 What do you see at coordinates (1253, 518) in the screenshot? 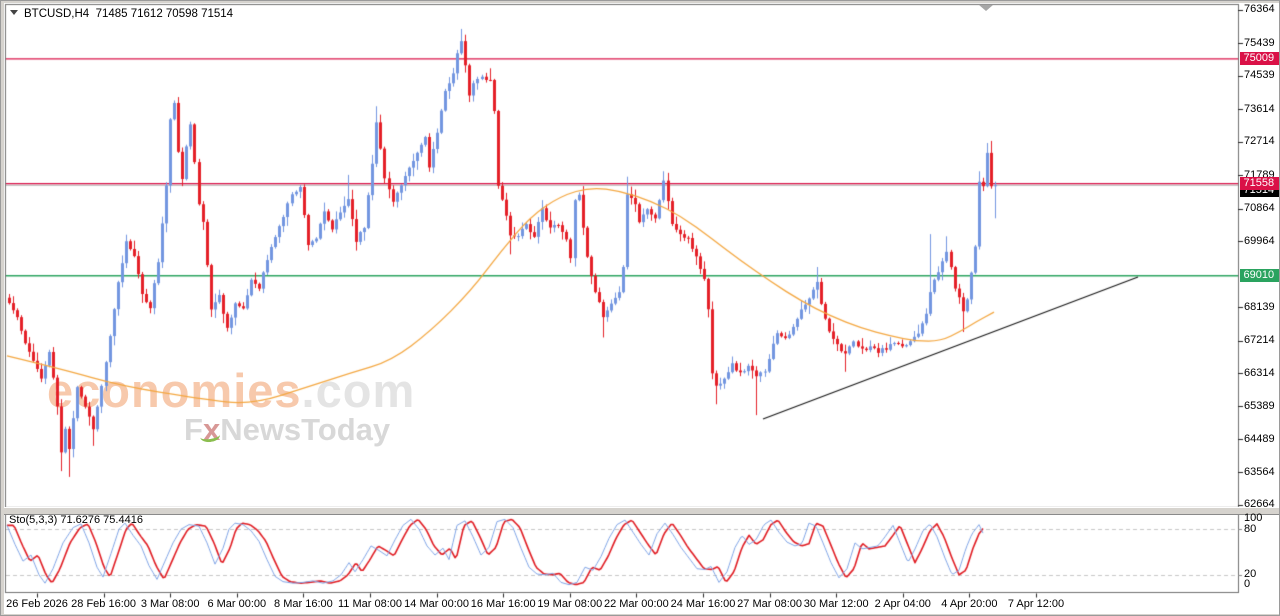
I see `sto-level-label: 100` at bounding box center [1253, 518].